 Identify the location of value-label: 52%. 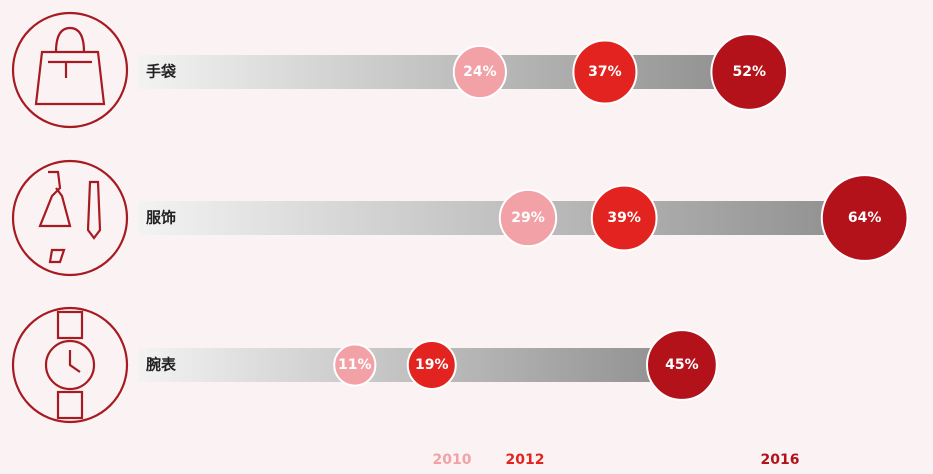
(749, 72).